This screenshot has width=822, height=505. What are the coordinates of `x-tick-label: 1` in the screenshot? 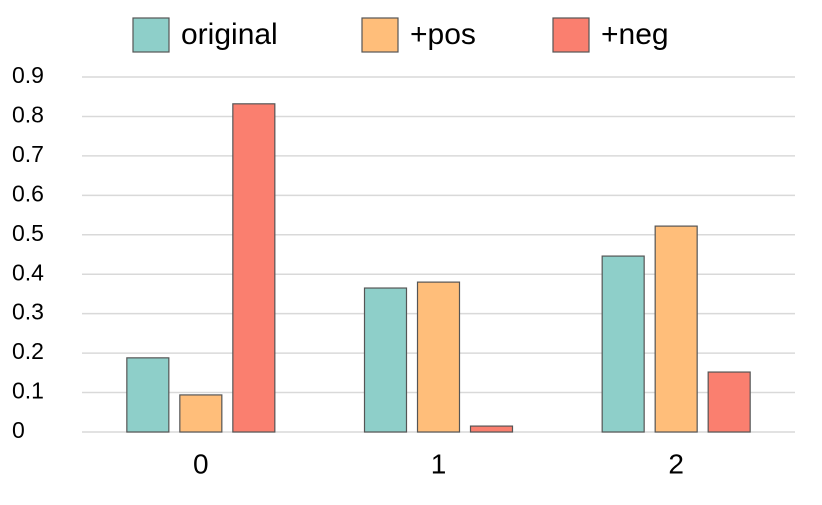 It's located at (439, 463).